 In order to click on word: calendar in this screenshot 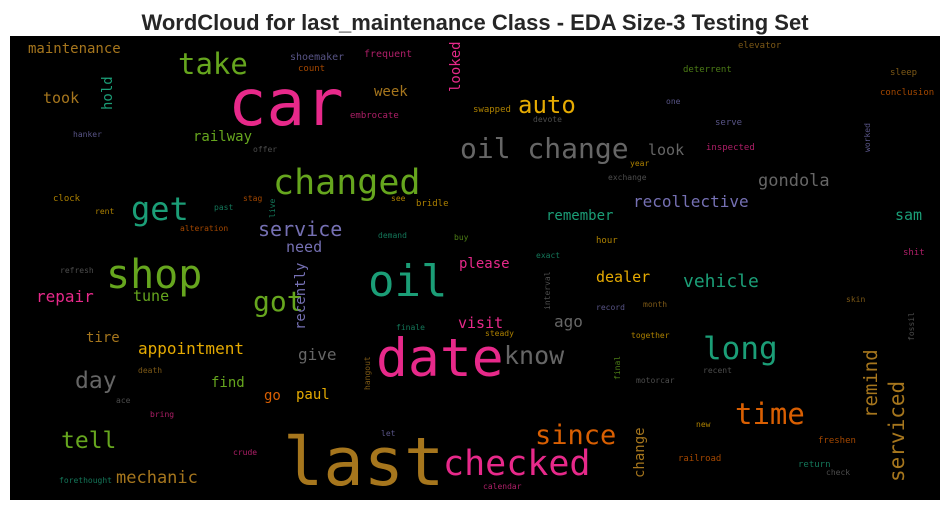, I will do `click(502, 486)`.